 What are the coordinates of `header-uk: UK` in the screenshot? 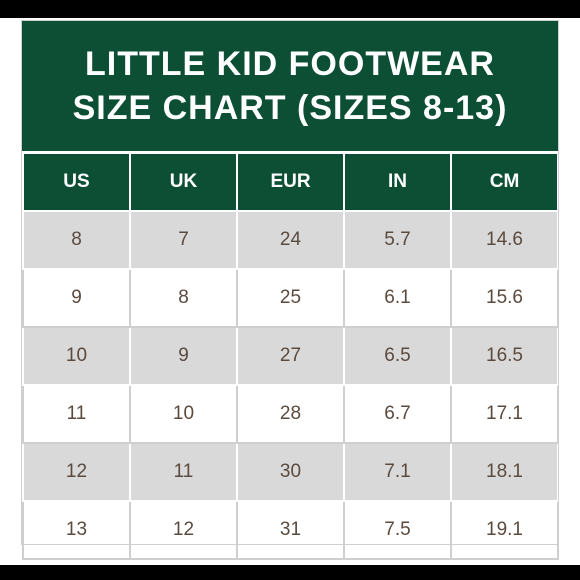 It's located at (183, 182).